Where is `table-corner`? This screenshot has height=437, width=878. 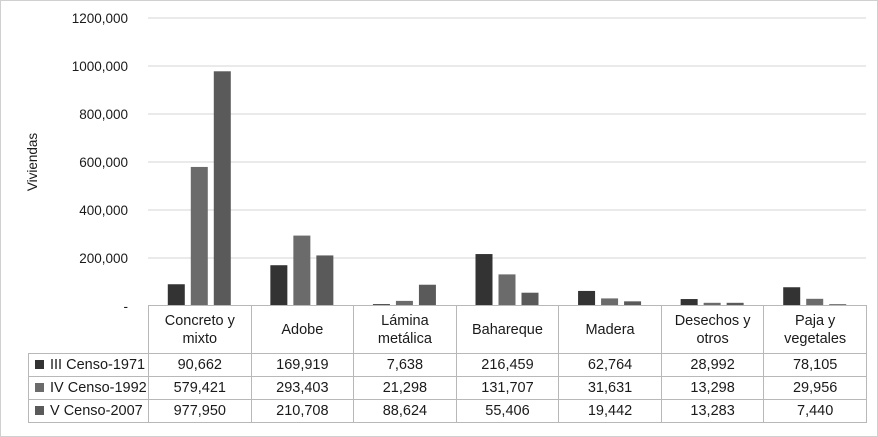 table-corner is located at coordinates (89, 330).